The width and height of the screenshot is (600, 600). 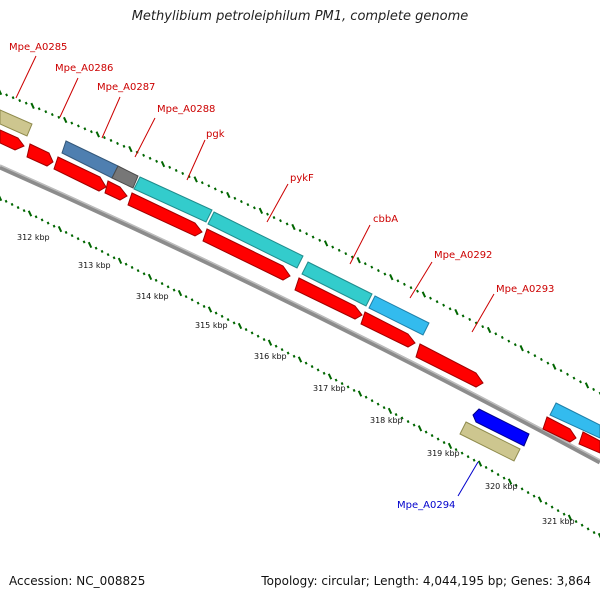 I want to click on gene-label-cbba: cbbA, so click(x=385, y=219).